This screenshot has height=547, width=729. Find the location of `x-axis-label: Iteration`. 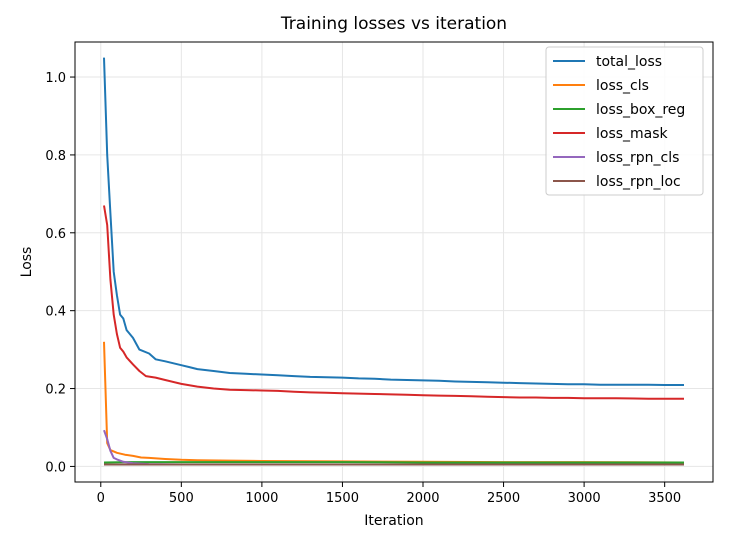

x-axis-label: Iteration is located at coordinates (393, 521).